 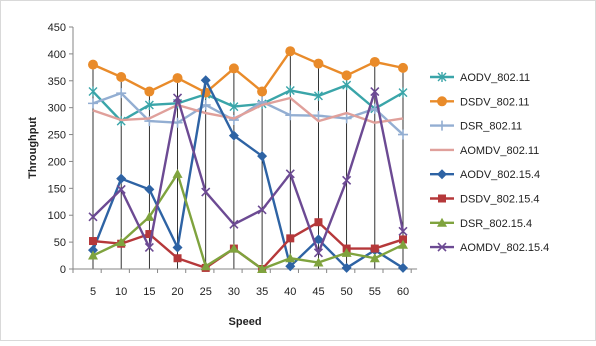 I want to click on legend-item-dsdv-802-11: DSDV_802.11, so click(x=480, y=102).